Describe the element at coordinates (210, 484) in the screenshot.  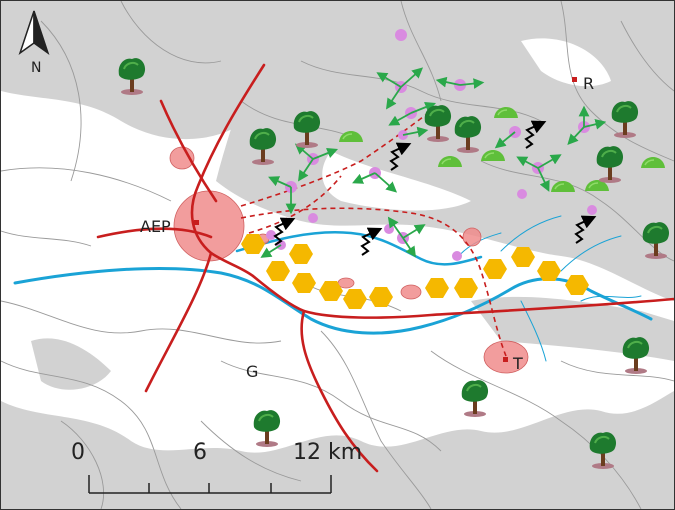
I see `scale-bar` at that location.